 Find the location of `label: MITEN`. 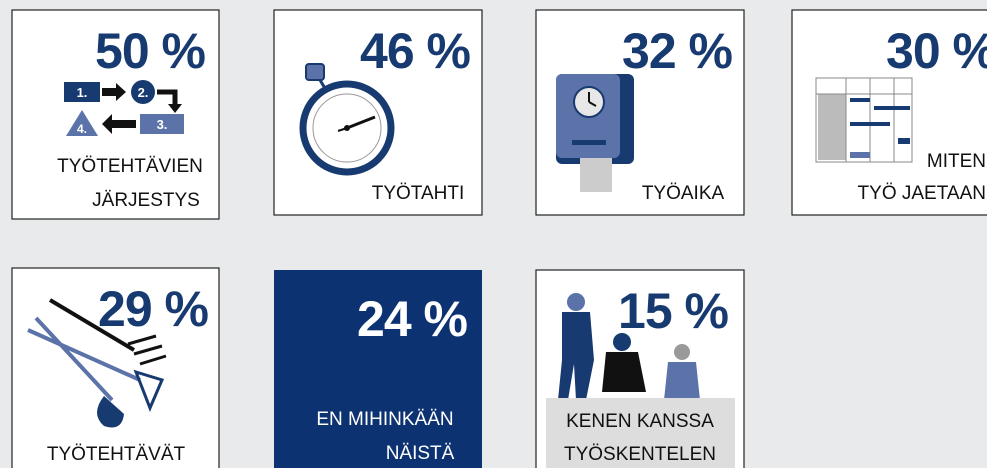

label: MITEN is located at coordinates (956, 161).